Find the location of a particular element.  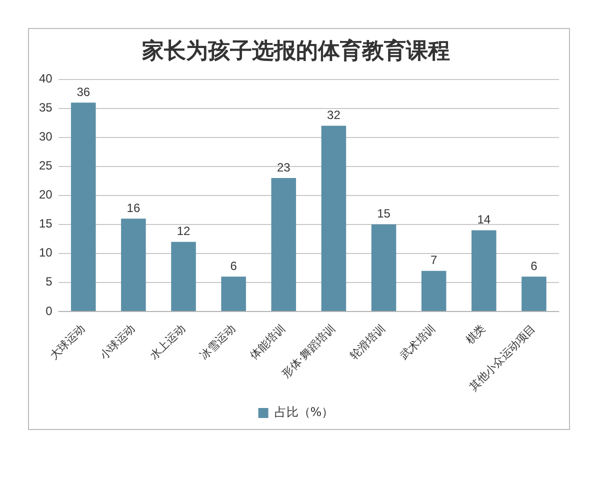

y-tick-label: 35 is located at coordinates (45, 107).